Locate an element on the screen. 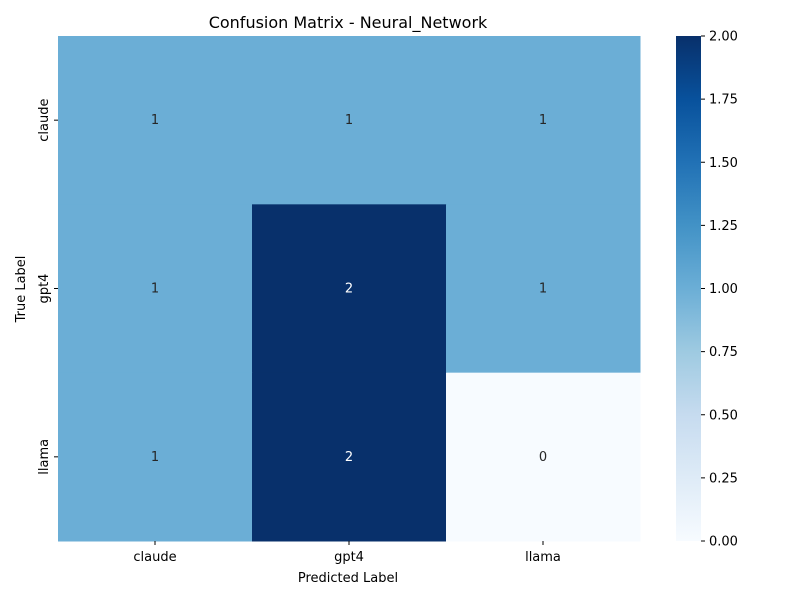  cell-value-label: 0 is located at coordinates (543, 457).